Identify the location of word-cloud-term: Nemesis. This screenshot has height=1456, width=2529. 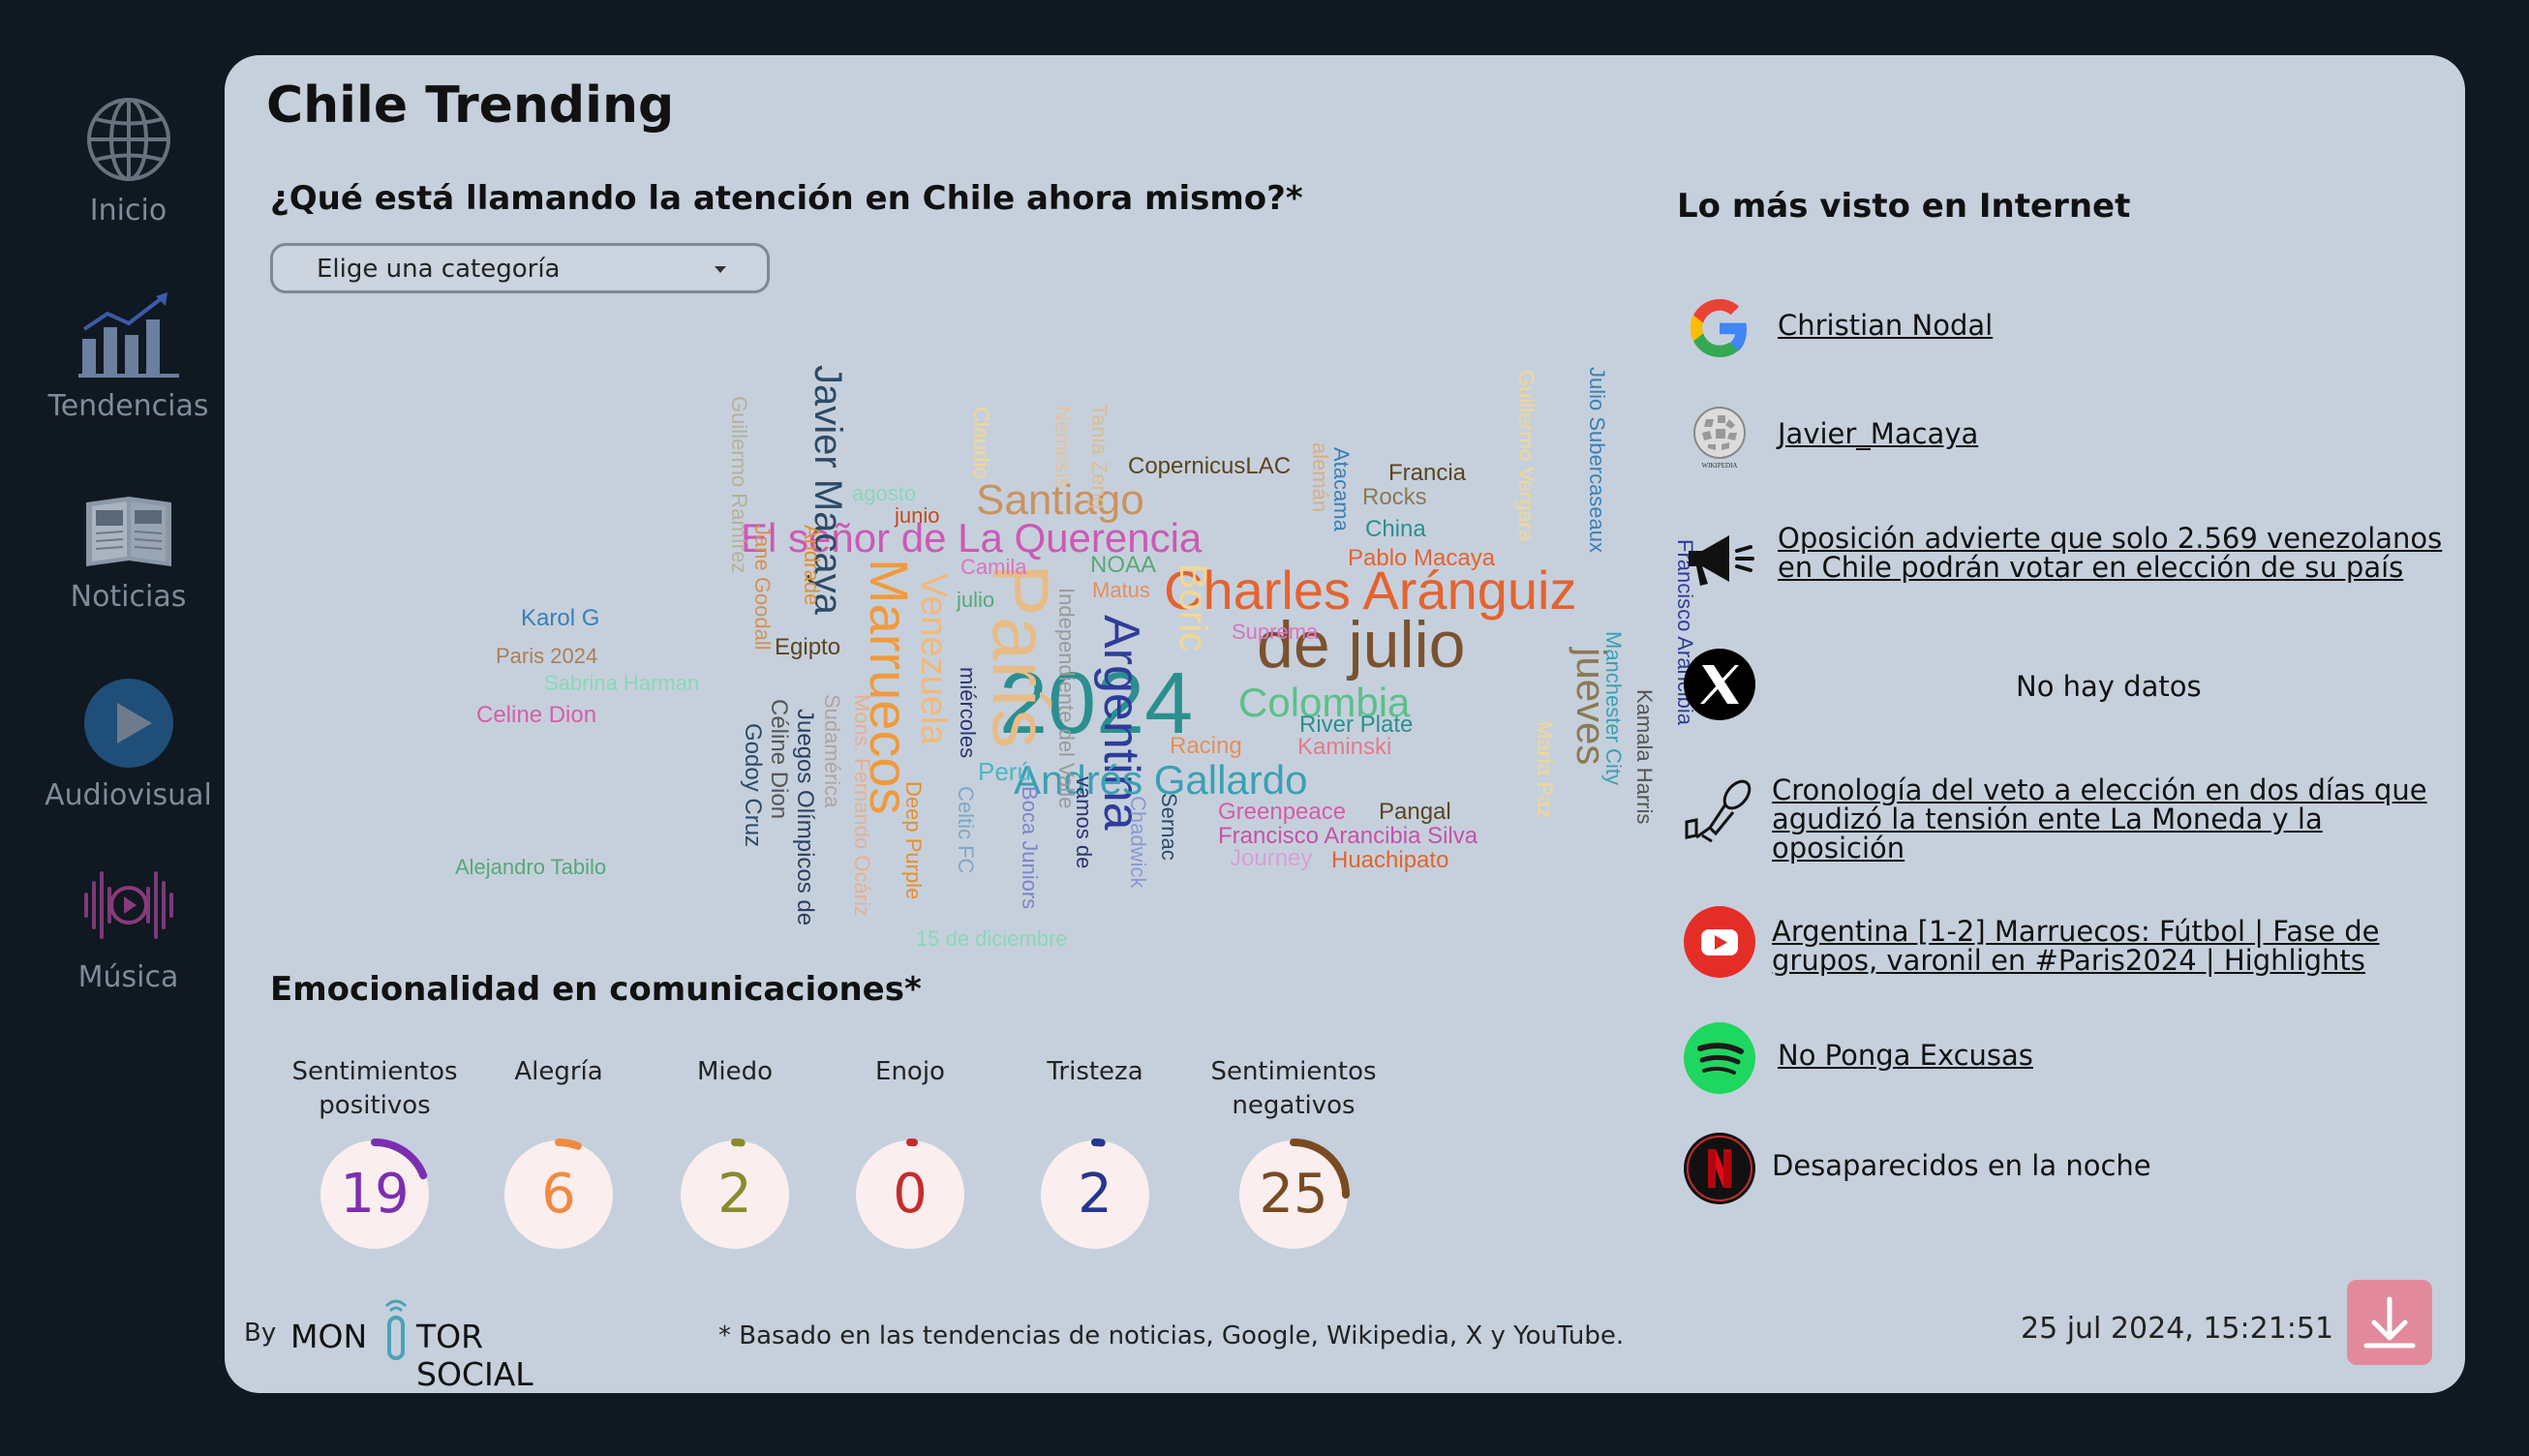
(1063, 448).